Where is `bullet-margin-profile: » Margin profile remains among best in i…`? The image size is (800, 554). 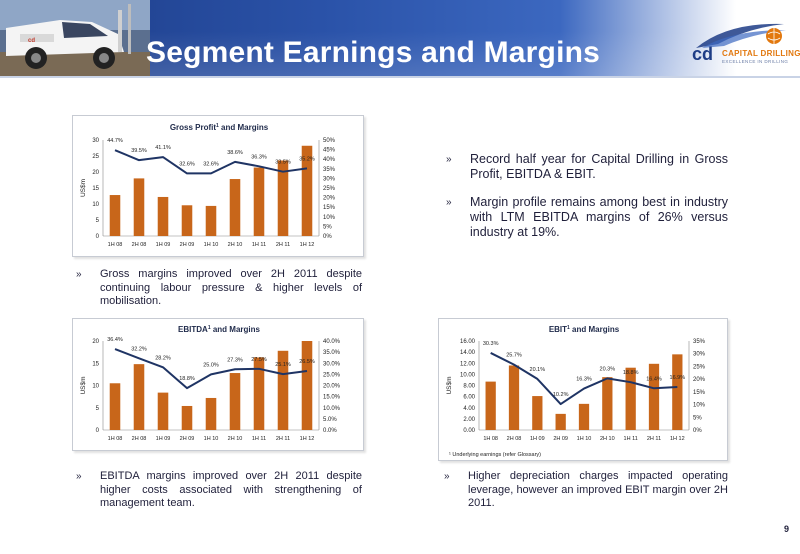
bullet-margin-profile: » Margin profile remains among best in i… is located at coordinates (587, 217).